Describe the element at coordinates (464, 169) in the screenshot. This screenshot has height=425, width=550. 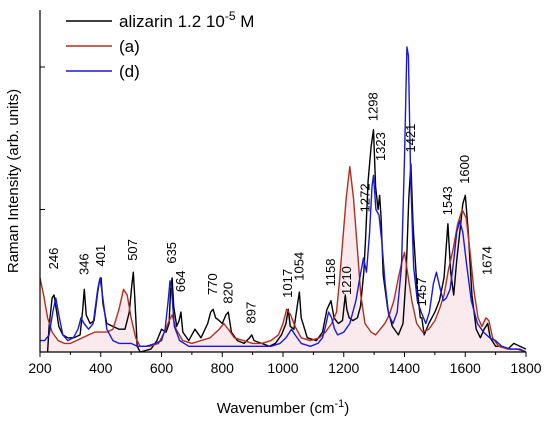
I see `peak-label-1600: 1600` at that location.